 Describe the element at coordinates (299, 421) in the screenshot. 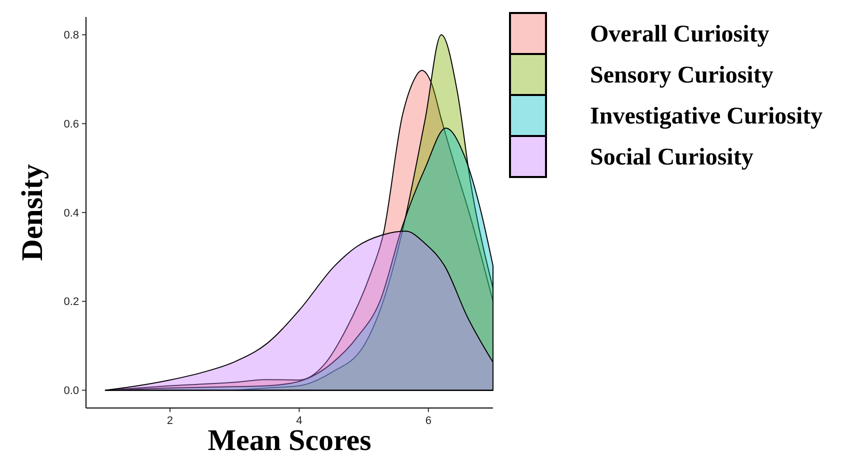

I see `x-tick-label: 4` at that location.